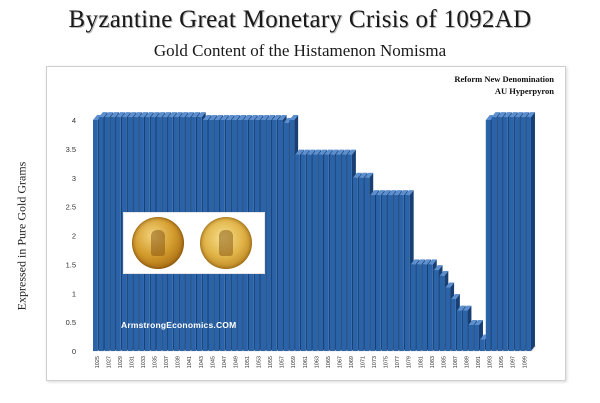 The image size is (600, 403). What do you see at coordinates (121, 362) in the screenshot?
I see `x-tick-label: 1029` at bounding box center [121, 362].